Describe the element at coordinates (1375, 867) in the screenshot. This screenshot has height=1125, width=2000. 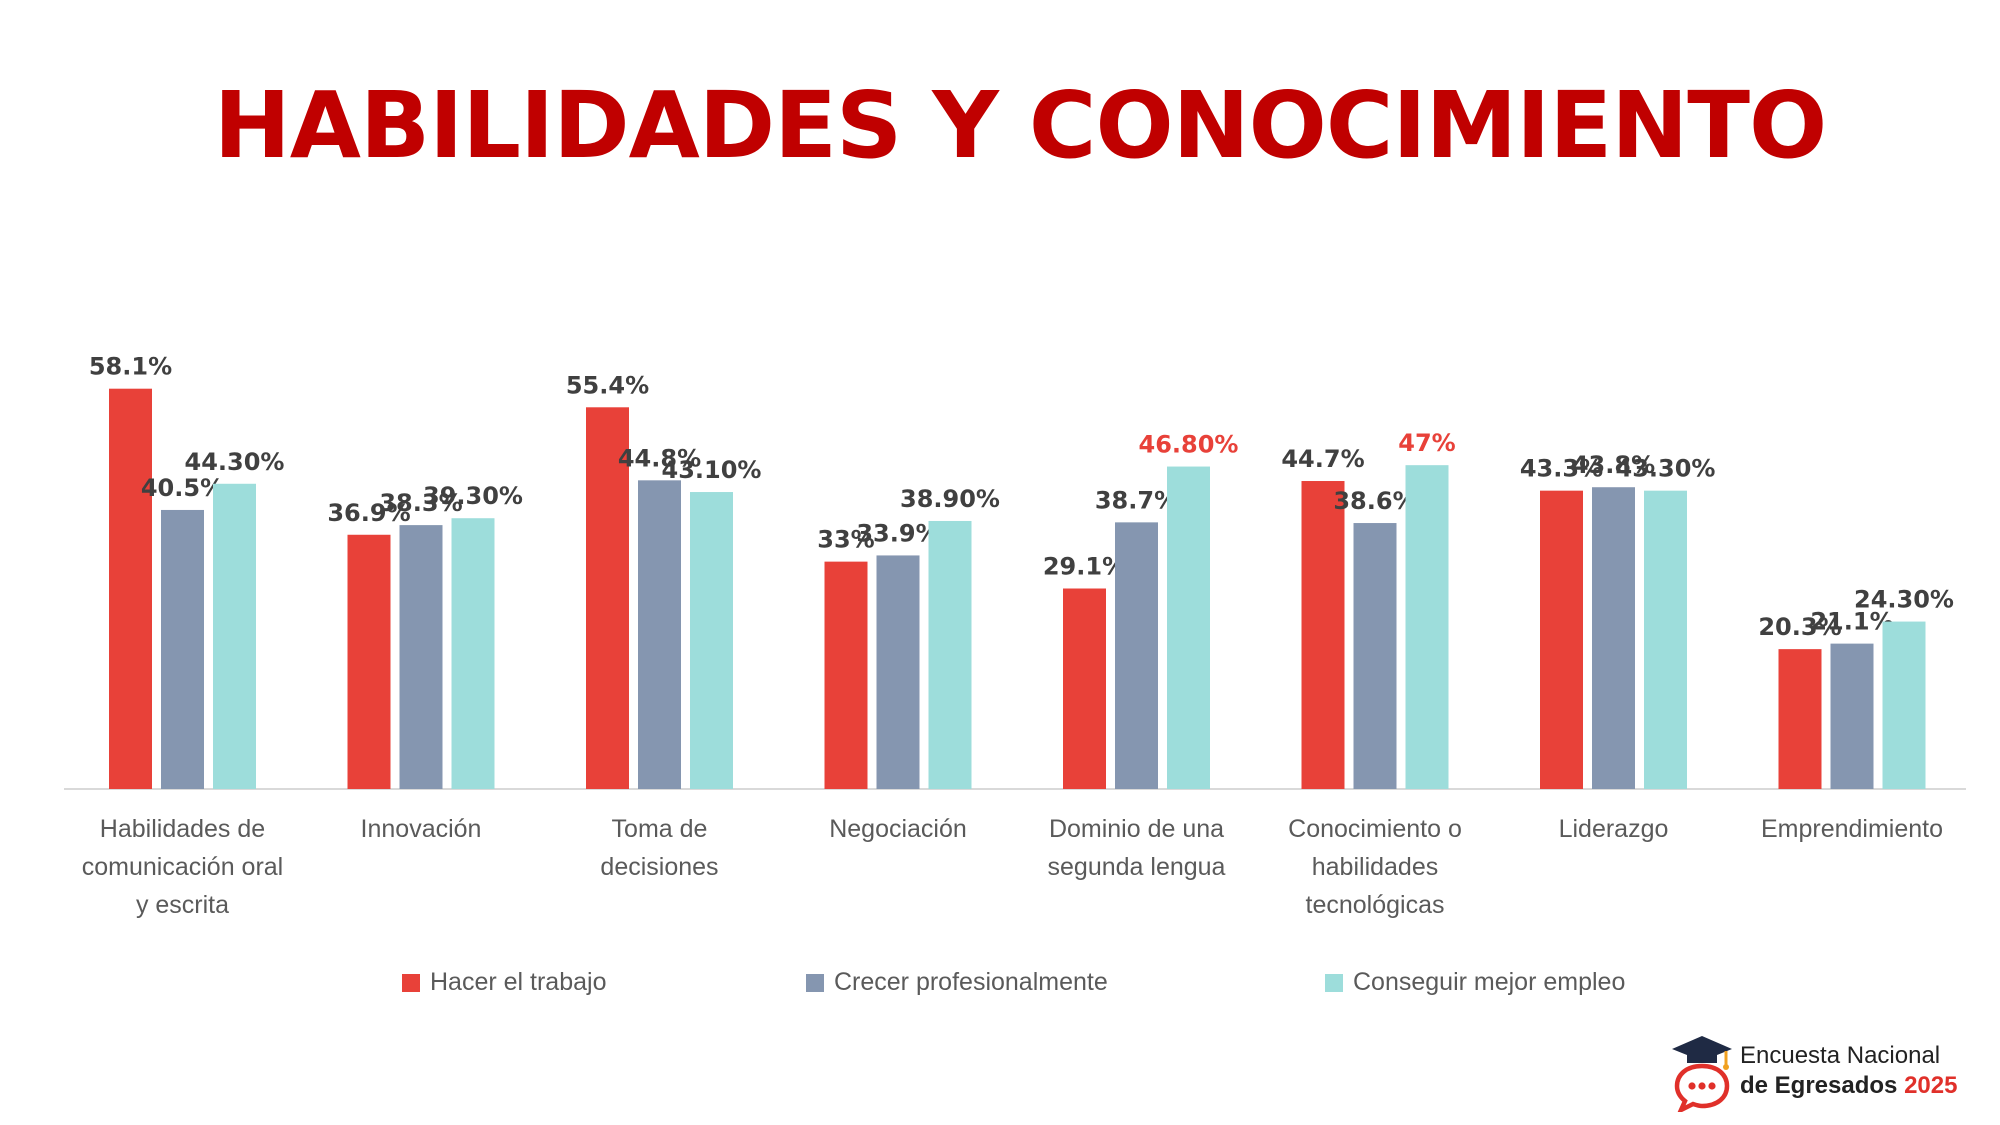
I see `category-label-5: Conocimiento o habilidades tecnológicas` at that location.